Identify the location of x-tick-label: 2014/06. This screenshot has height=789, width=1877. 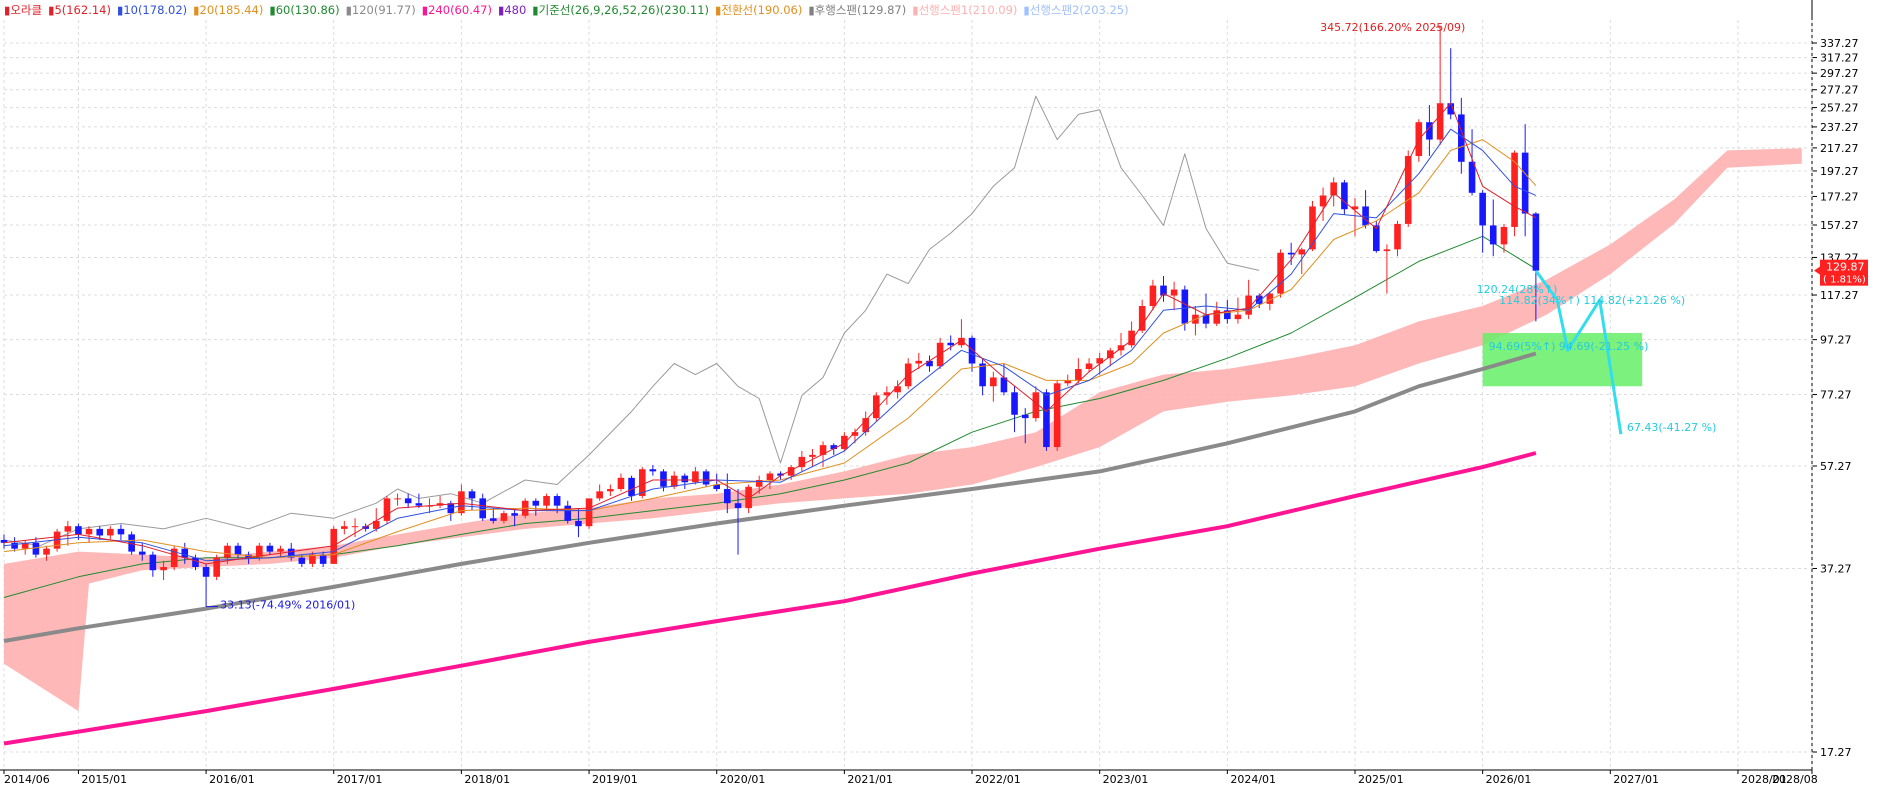
(27, 779).